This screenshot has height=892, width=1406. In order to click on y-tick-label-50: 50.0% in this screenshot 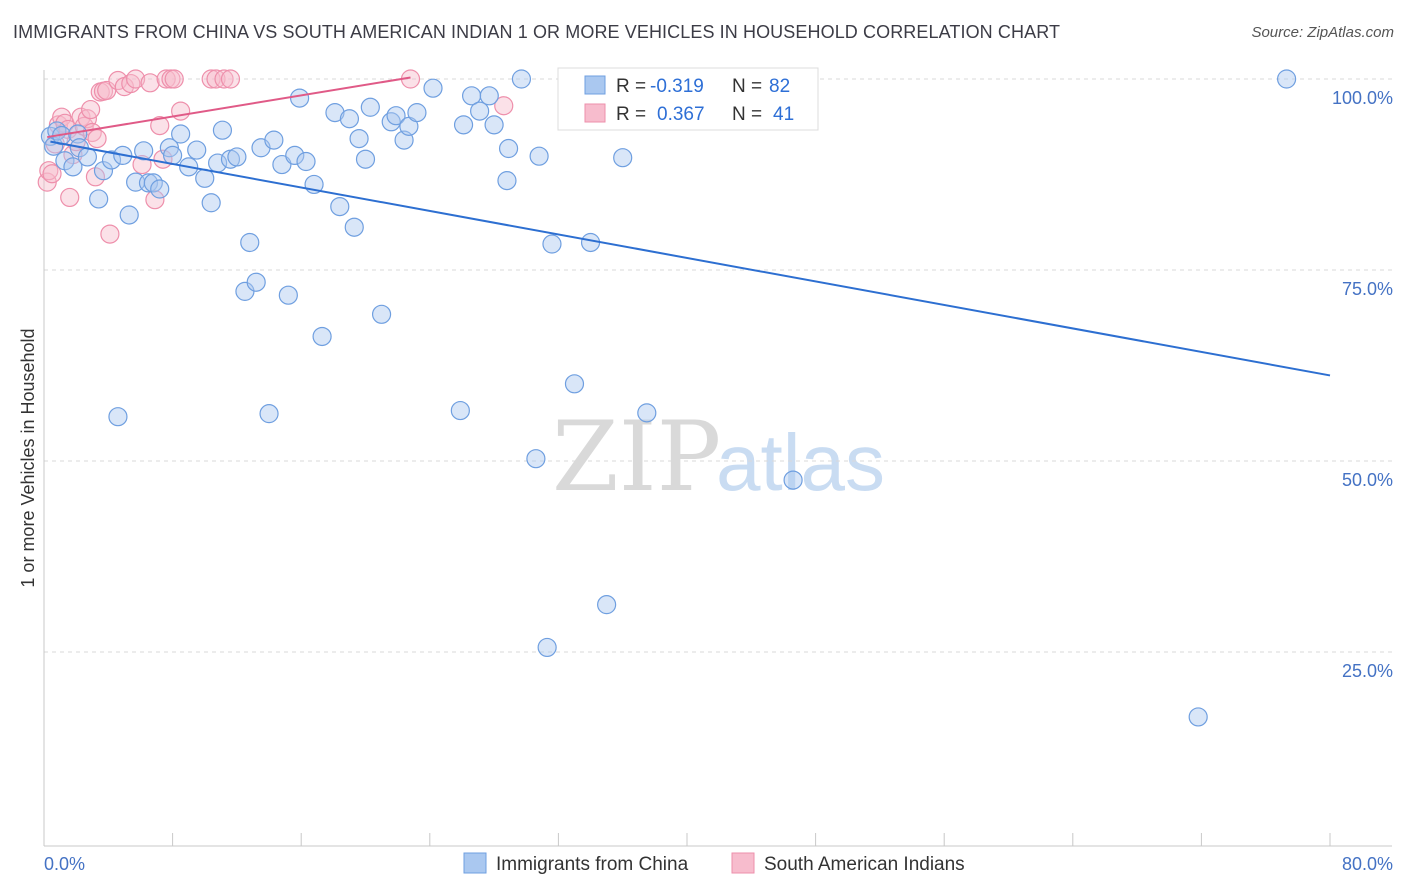, I will do `click(1367, 480)`.